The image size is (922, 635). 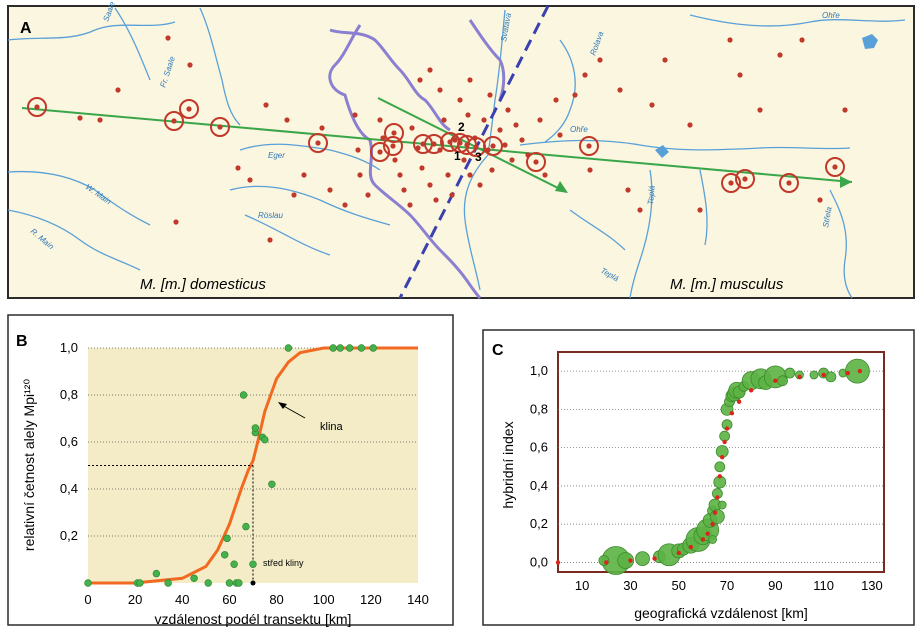 I want to click on chart-b-points, so click(x=230, y=465).